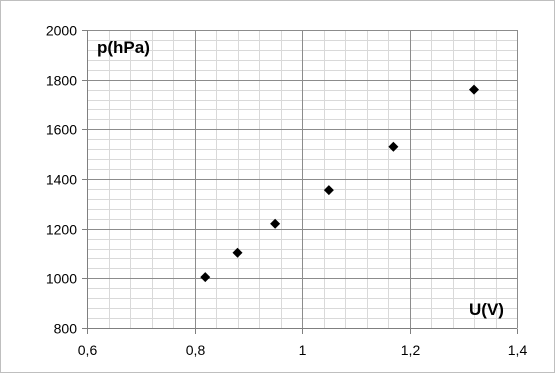 This screenshot has height=377, width=555. I want to click on y-tick-label: 1000, so click(61, 279).